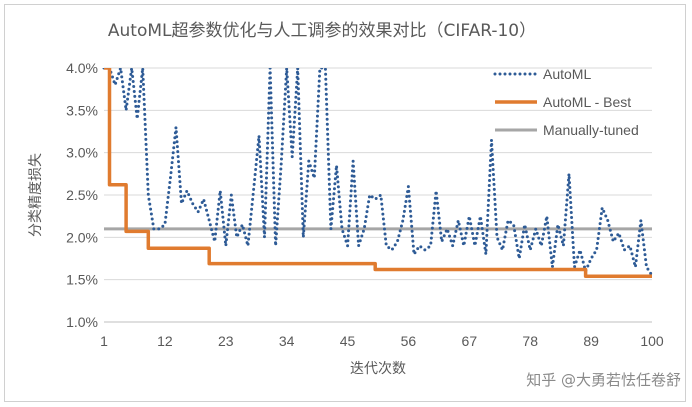  Describe the element at coordinates (82, 322) in the screenshot. I see `y-tick-label: 1.0%` at that location.